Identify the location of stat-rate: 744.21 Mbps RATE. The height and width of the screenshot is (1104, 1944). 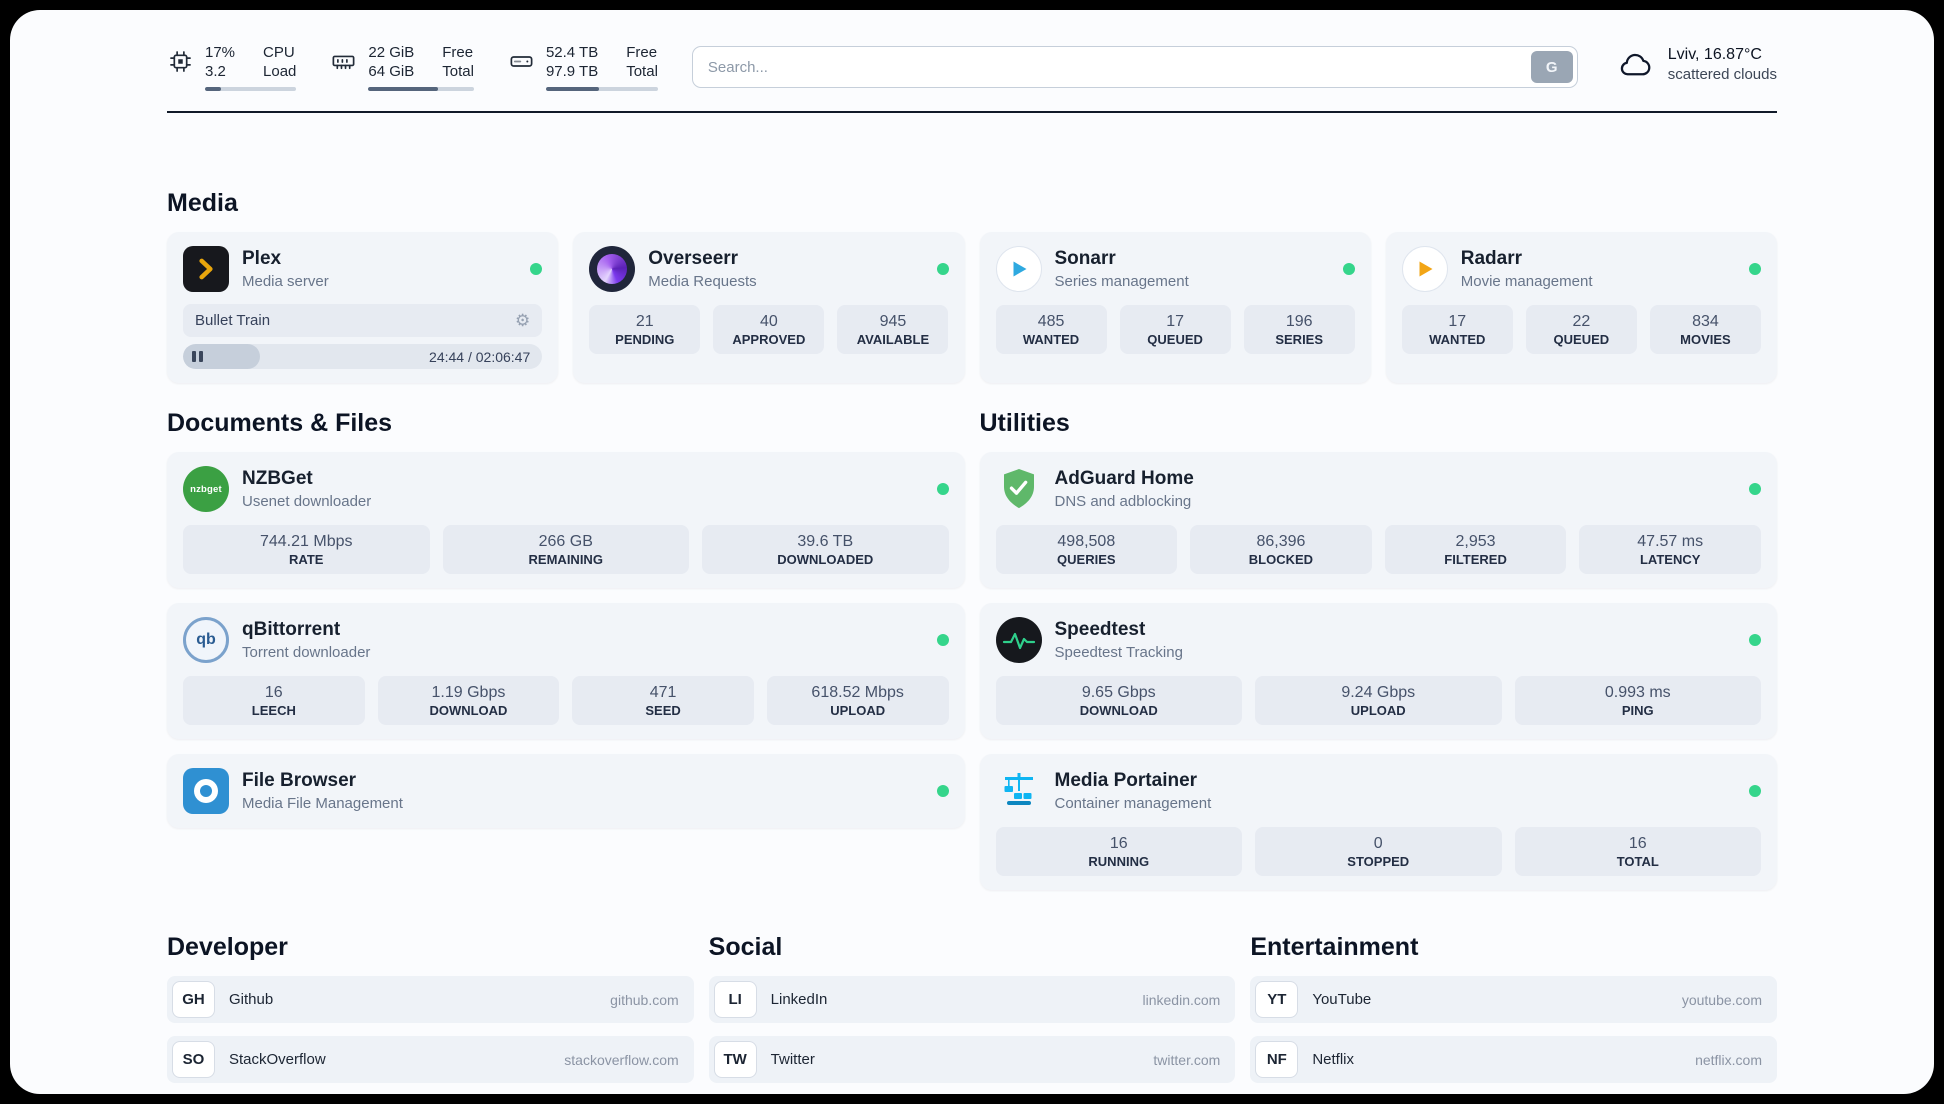
(306, 549).